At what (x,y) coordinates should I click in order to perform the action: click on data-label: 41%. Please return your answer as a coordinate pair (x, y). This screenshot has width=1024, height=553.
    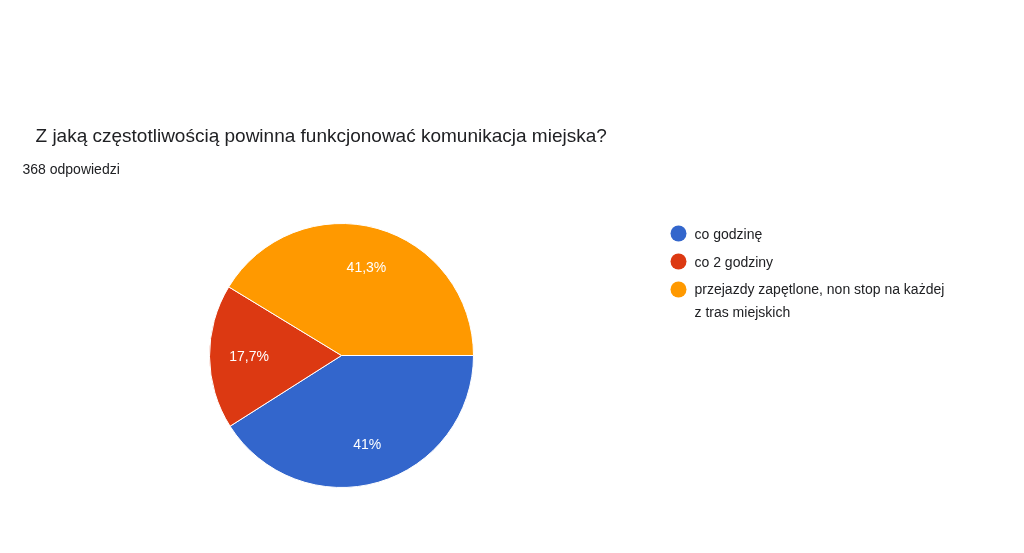
    Looking at the image, I should click on (367, 444).